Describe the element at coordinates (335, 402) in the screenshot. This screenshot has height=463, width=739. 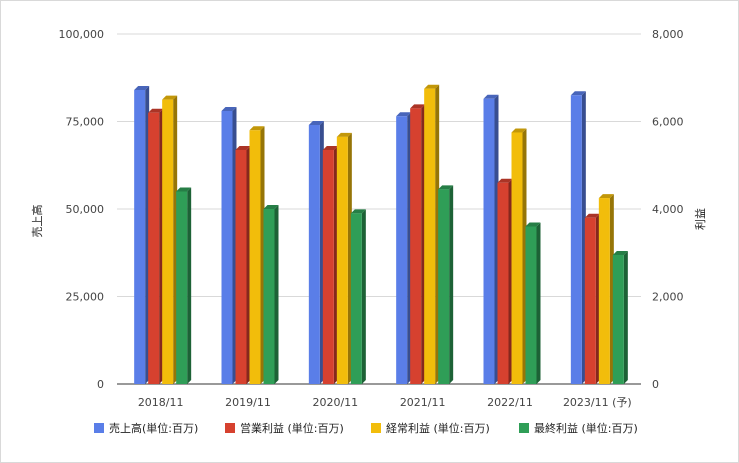
I see `category-label: 2020/11` at that location.